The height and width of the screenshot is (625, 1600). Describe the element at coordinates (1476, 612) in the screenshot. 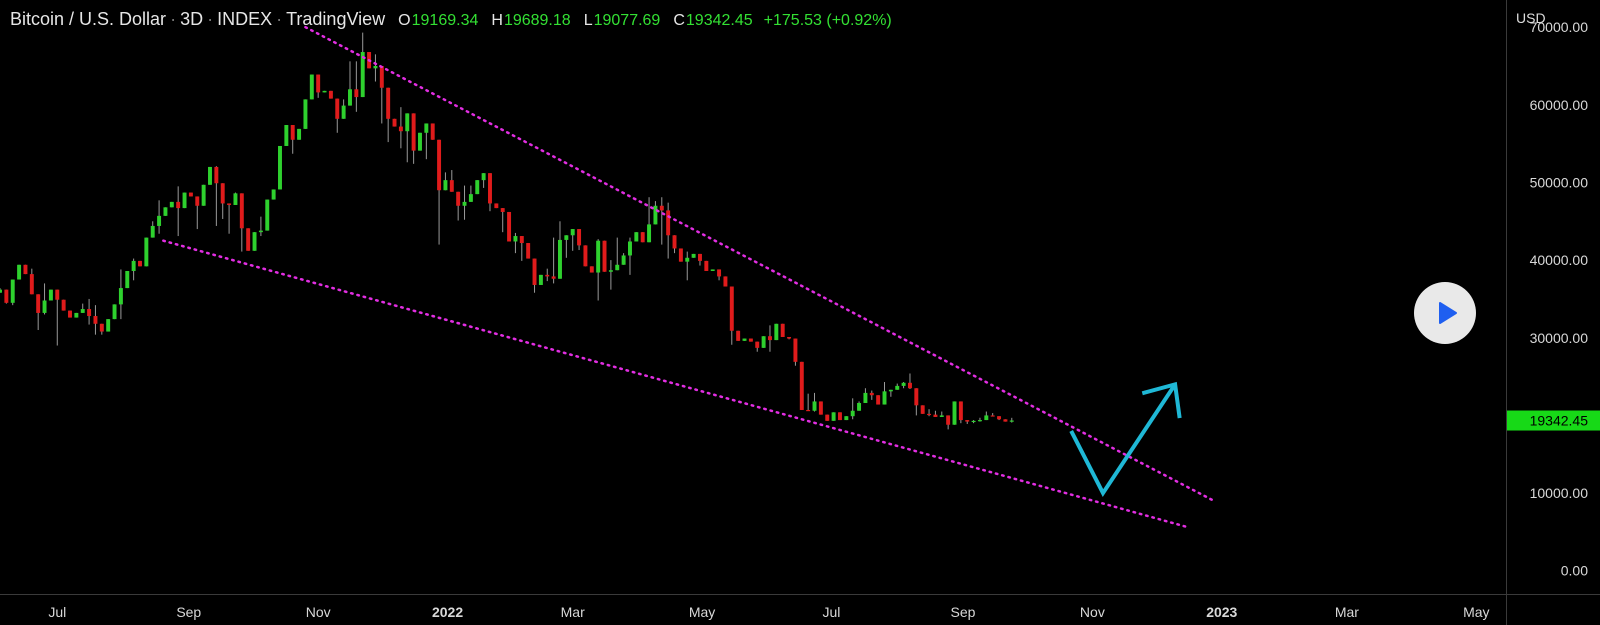

I see `time-tick-label: May` at that location.